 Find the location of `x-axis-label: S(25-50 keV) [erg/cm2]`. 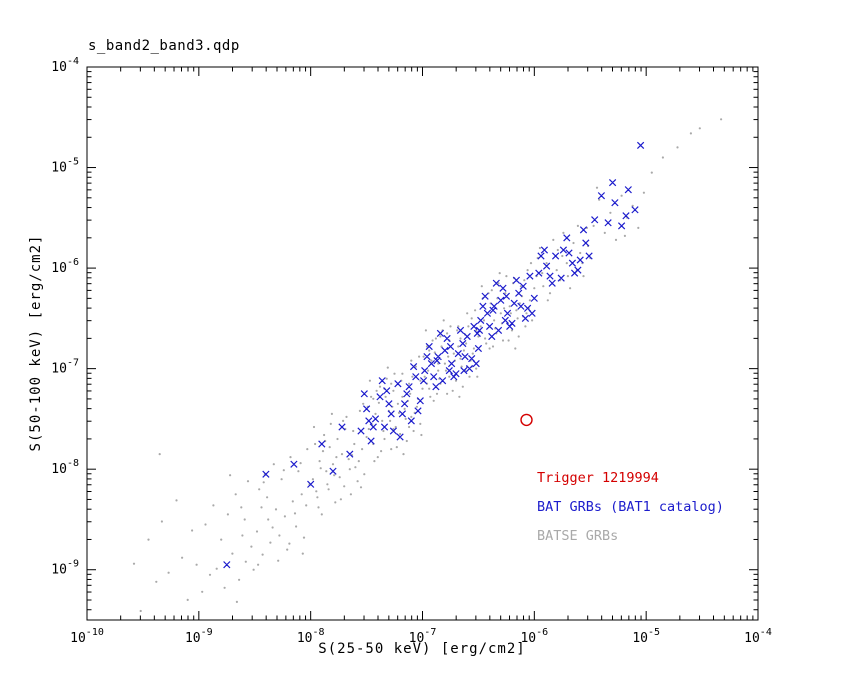

x-axis-label: S(25-50 keV) [erg/cm2] is located at coordinates (422, 649).